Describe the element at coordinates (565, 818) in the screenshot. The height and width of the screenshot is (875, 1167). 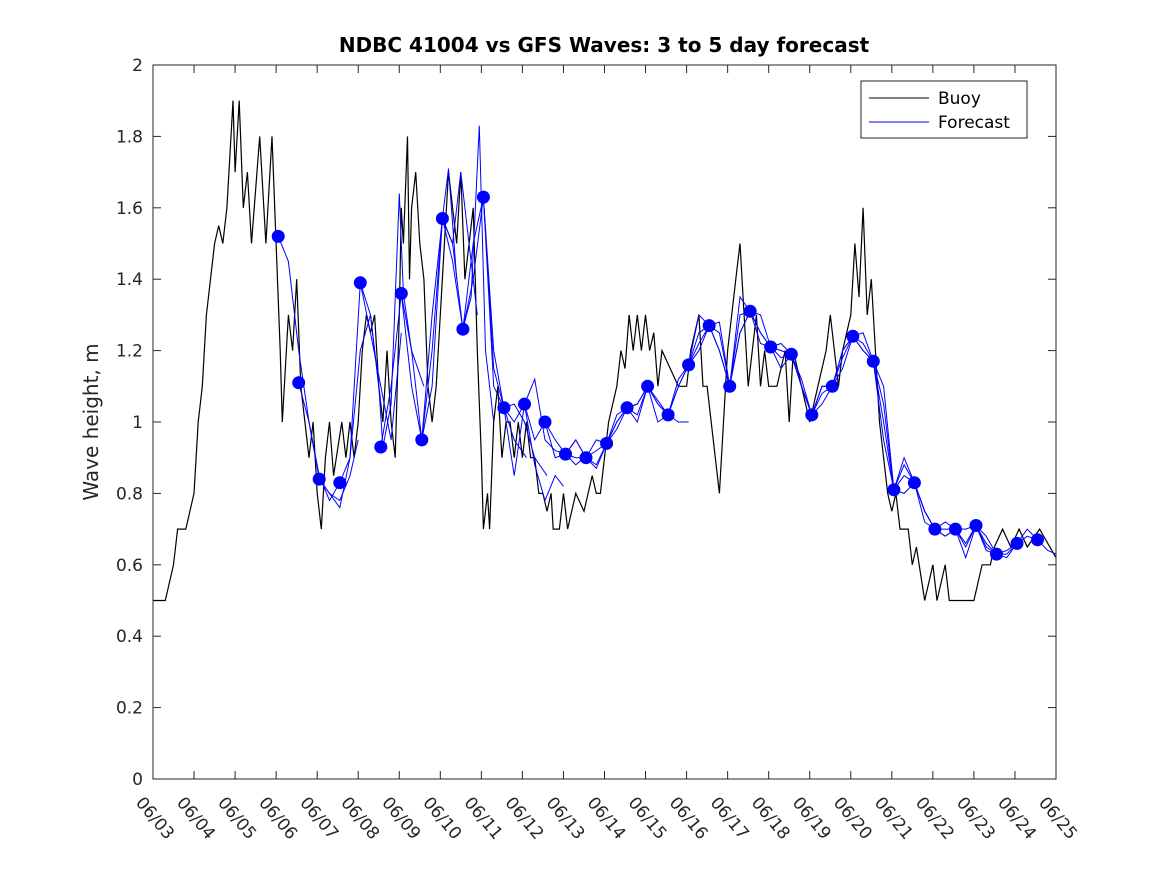
I see `x-tick-label: 06/13` at that location.